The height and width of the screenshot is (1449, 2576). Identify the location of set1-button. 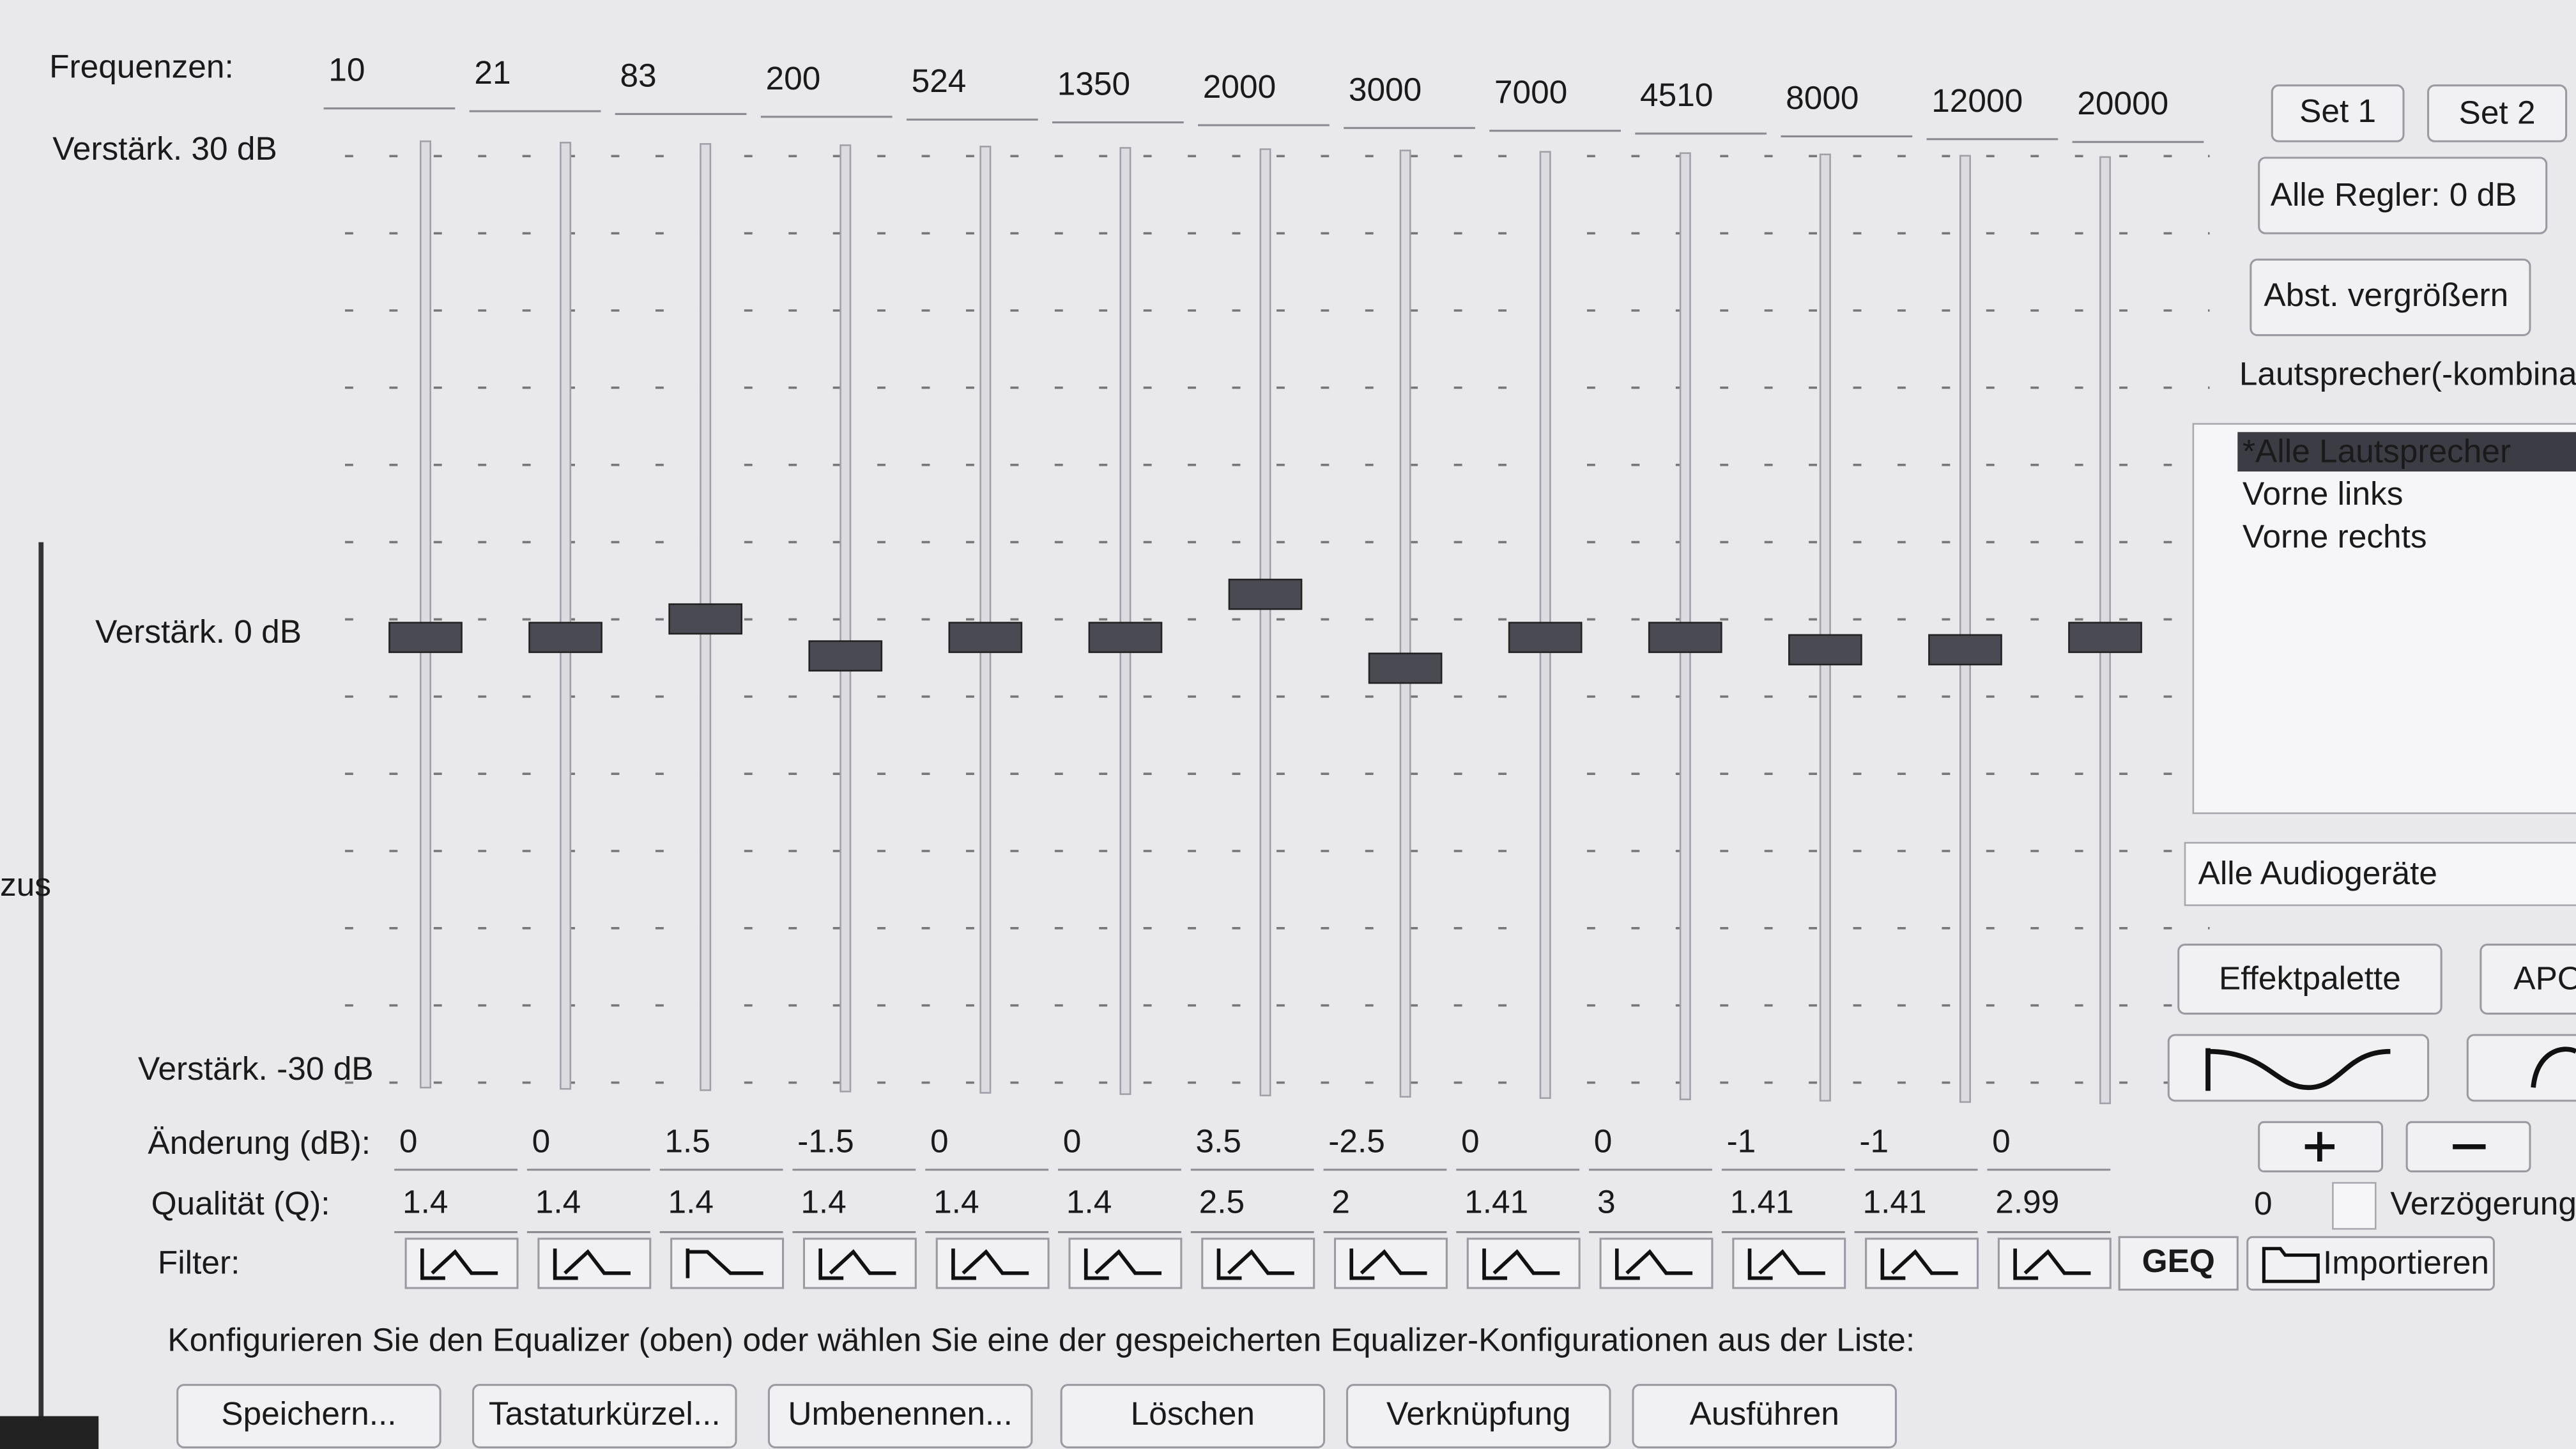
(2338, 113).